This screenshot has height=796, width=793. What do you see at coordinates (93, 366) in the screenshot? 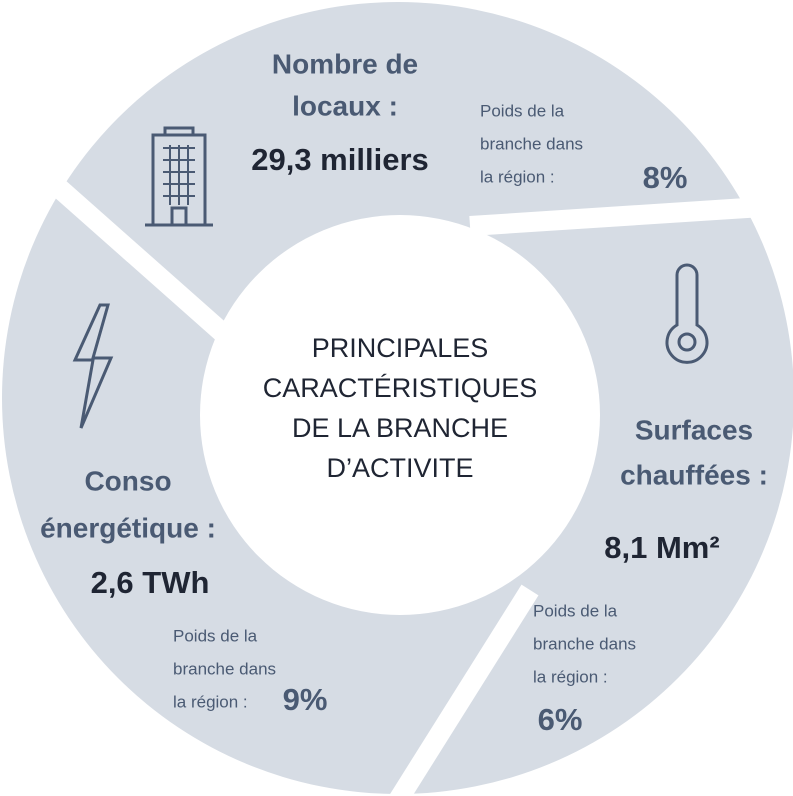
I see `lightning-icon` at bounding box center [93, 366].